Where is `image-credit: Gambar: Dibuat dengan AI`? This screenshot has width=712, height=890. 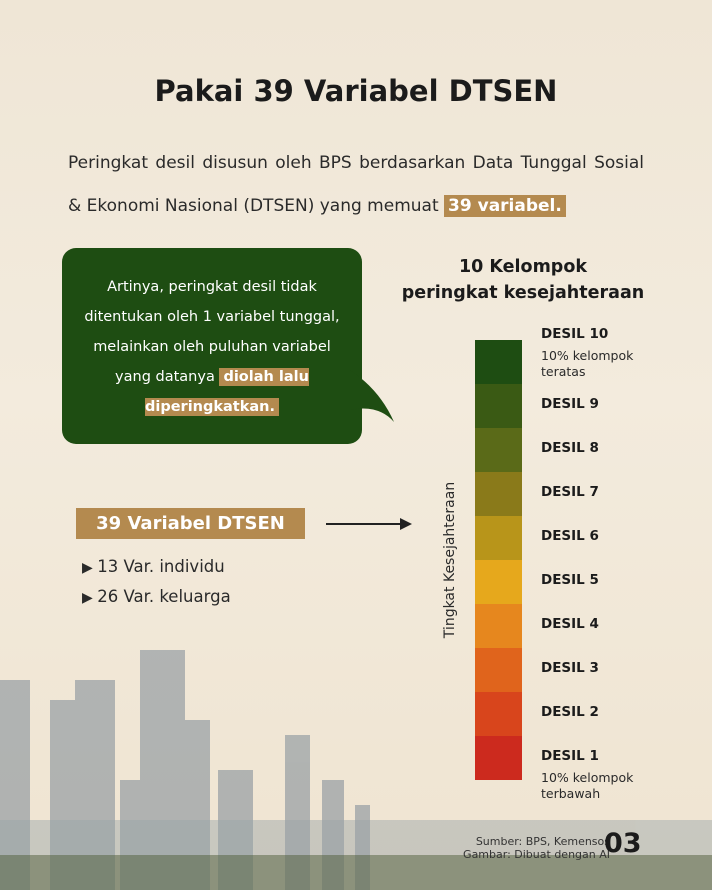
image-credit: Gambar: Dibuat dengan AI is located at coordinates (536, 854).